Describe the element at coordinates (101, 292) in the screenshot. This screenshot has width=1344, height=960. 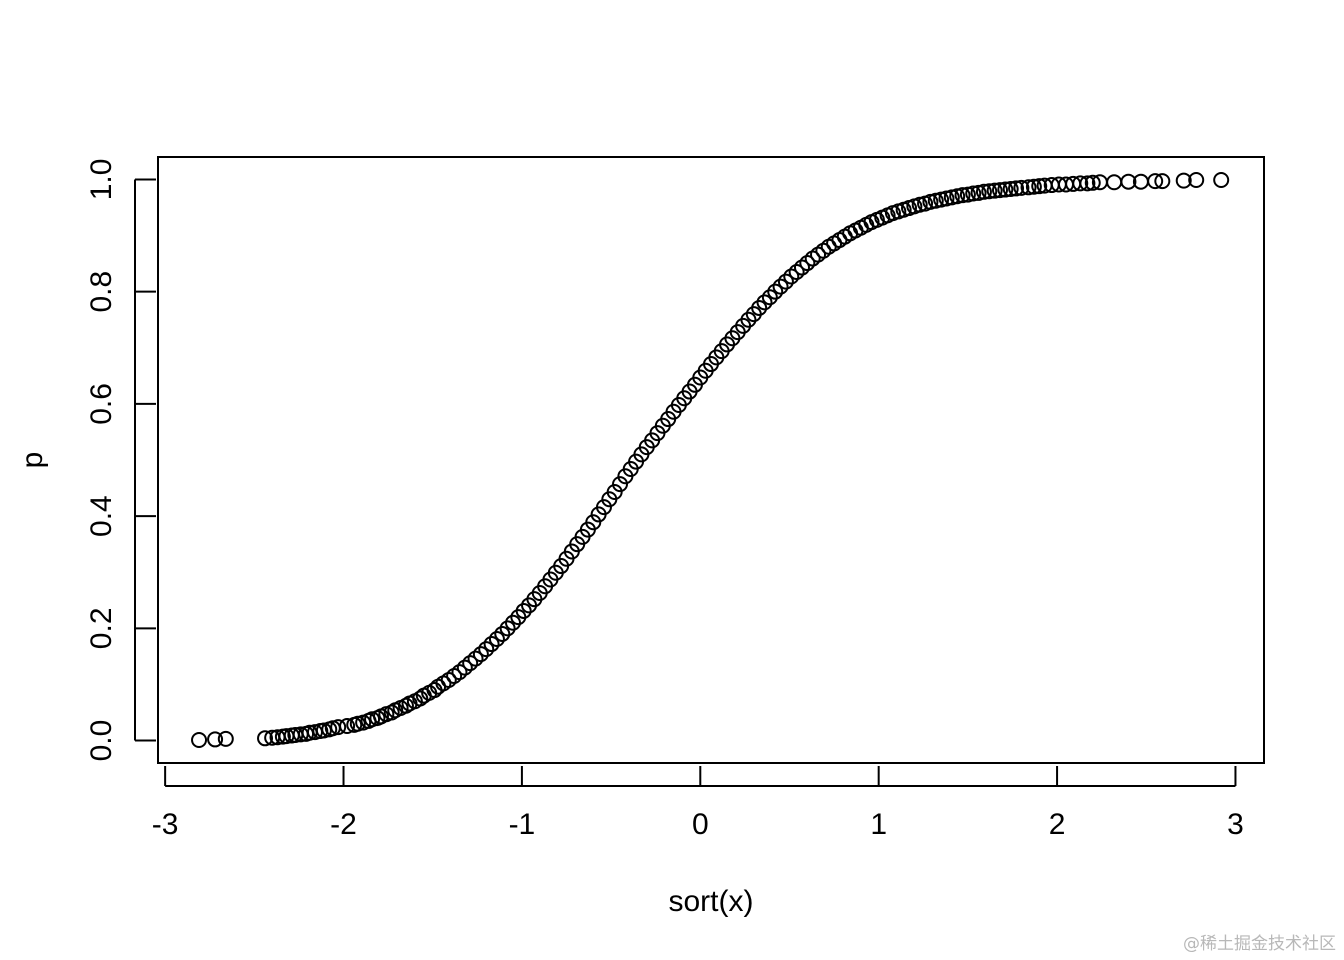
I see `y-tick-label: 0.8` at that location.